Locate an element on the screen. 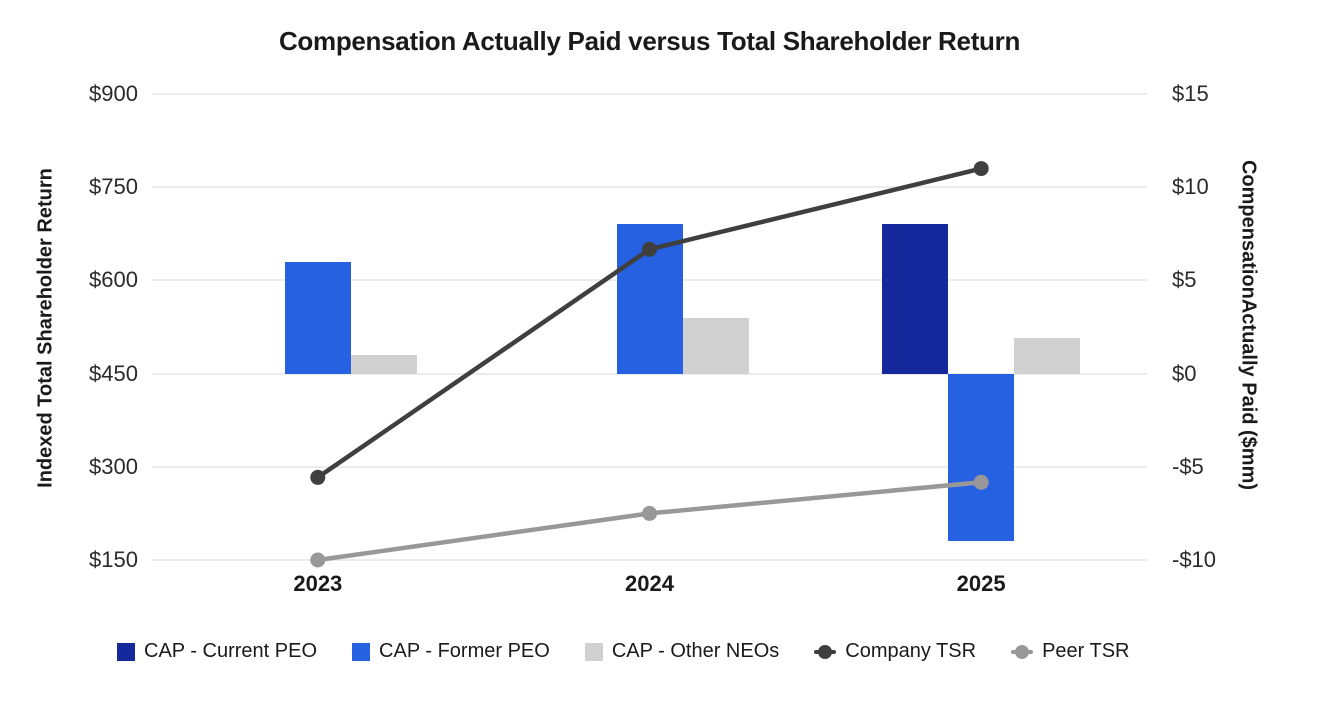 This screenshot has width=1344, height=710. bar-cap-former-peo-2023 is located at coordinates (317, 317).